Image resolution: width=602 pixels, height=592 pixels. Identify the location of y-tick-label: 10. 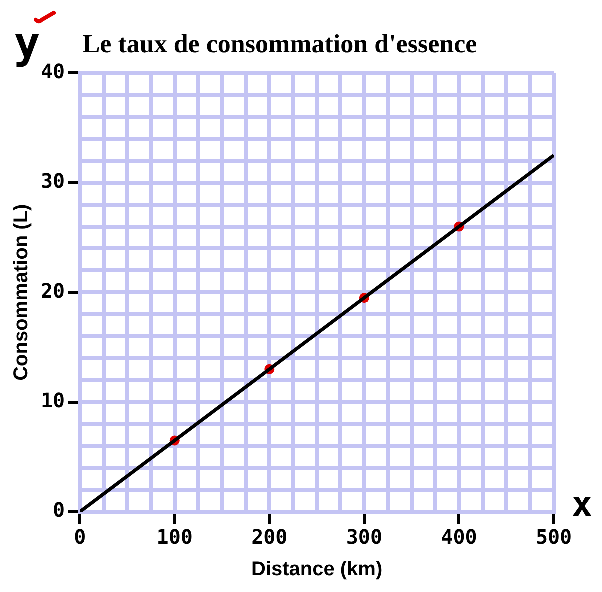
(53, 400).